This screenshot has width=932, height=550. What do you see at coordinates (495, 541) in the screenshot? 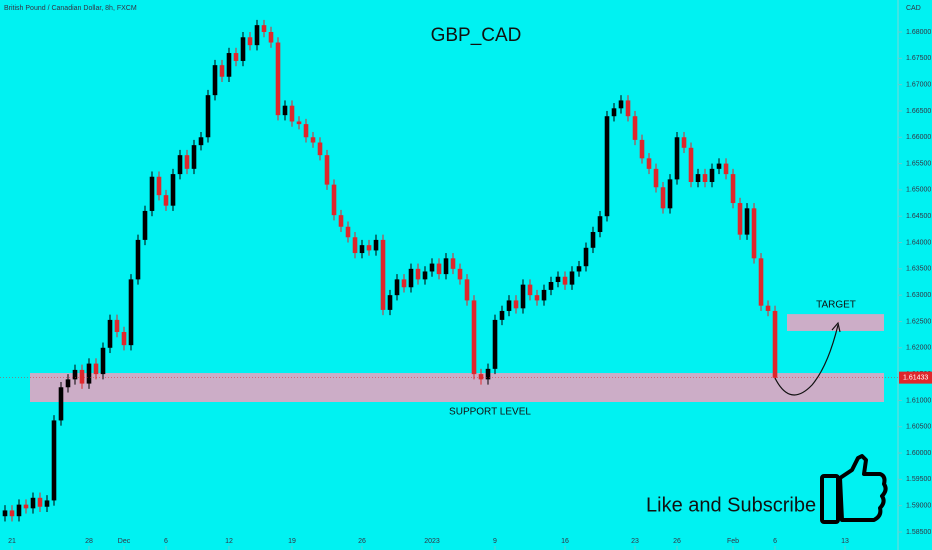
I see `x-tick-label: 9` at bounding box center [495, 541].